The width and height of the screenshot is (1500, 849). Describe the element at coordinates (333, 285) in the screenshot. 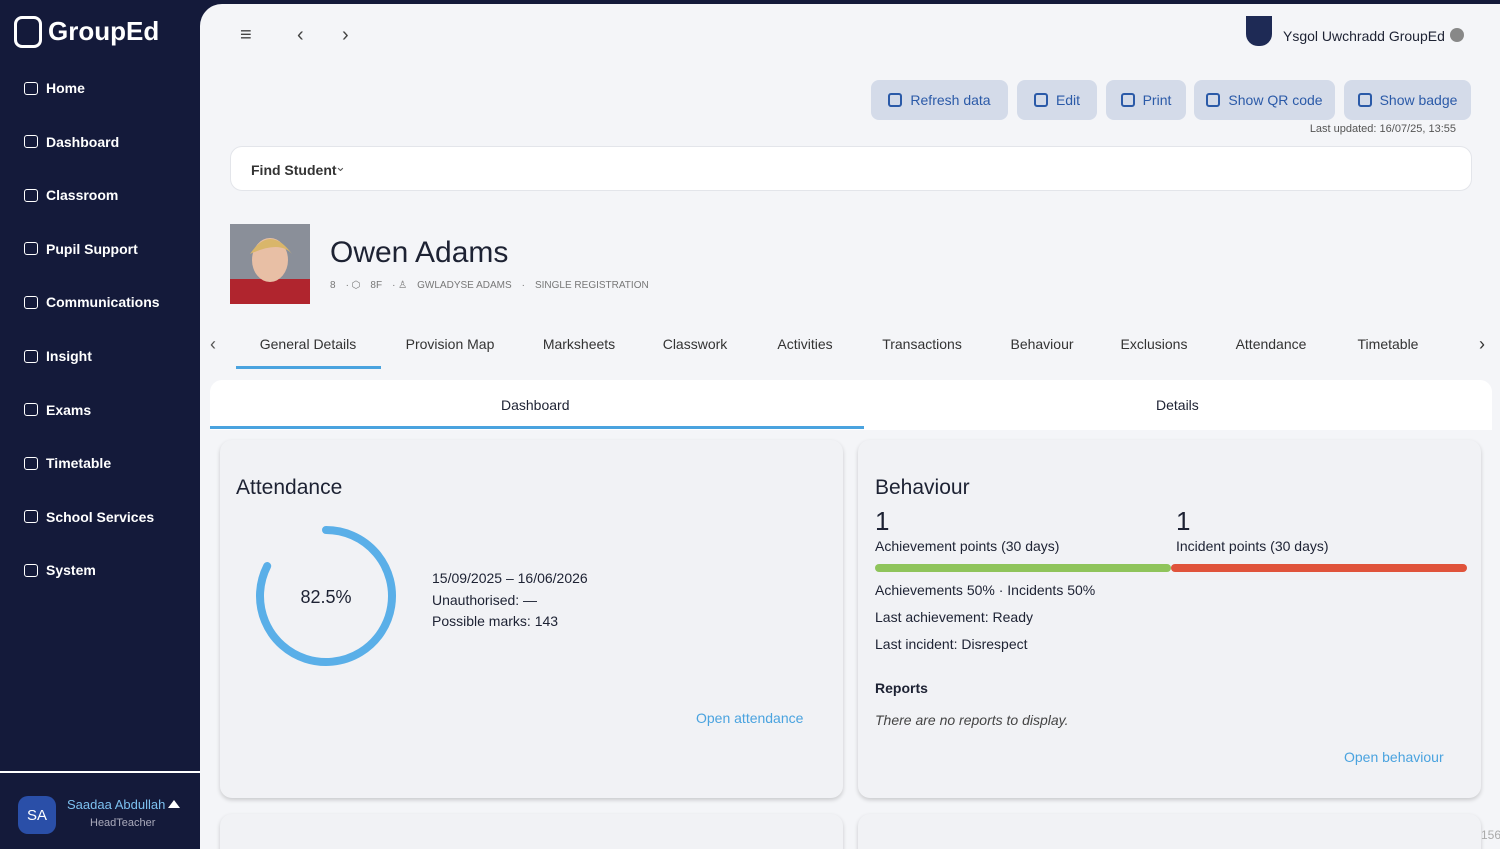

I see `year: 8` at that location.